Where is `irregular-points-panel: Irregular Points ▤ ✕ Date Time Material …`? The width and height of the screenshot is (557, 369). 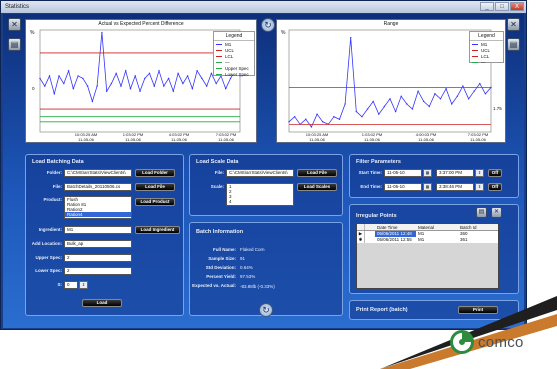 irregular-points-panel: Irregular Points ▤ ✕ Date Time Material … is located at coordinates (434, 249).